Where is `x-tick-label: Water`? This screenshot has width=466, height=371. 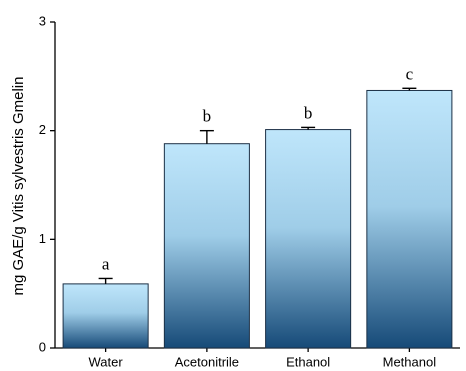
x-tick-label: Water is located at coordinates (106, 361).